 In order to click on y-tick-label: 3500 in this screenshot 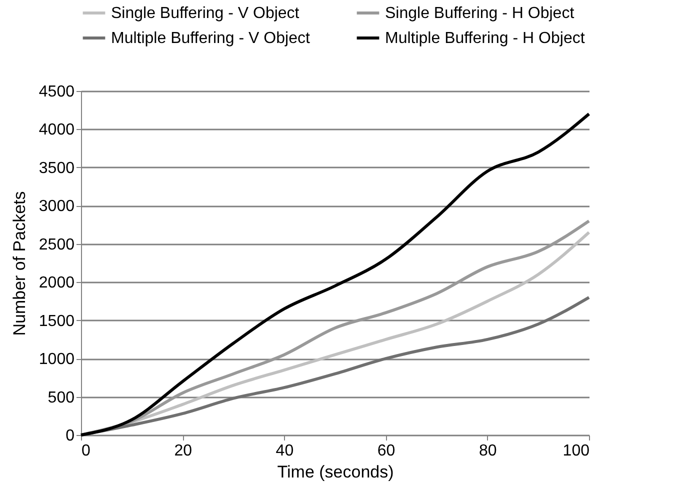, I will do `click(56, 168)`.